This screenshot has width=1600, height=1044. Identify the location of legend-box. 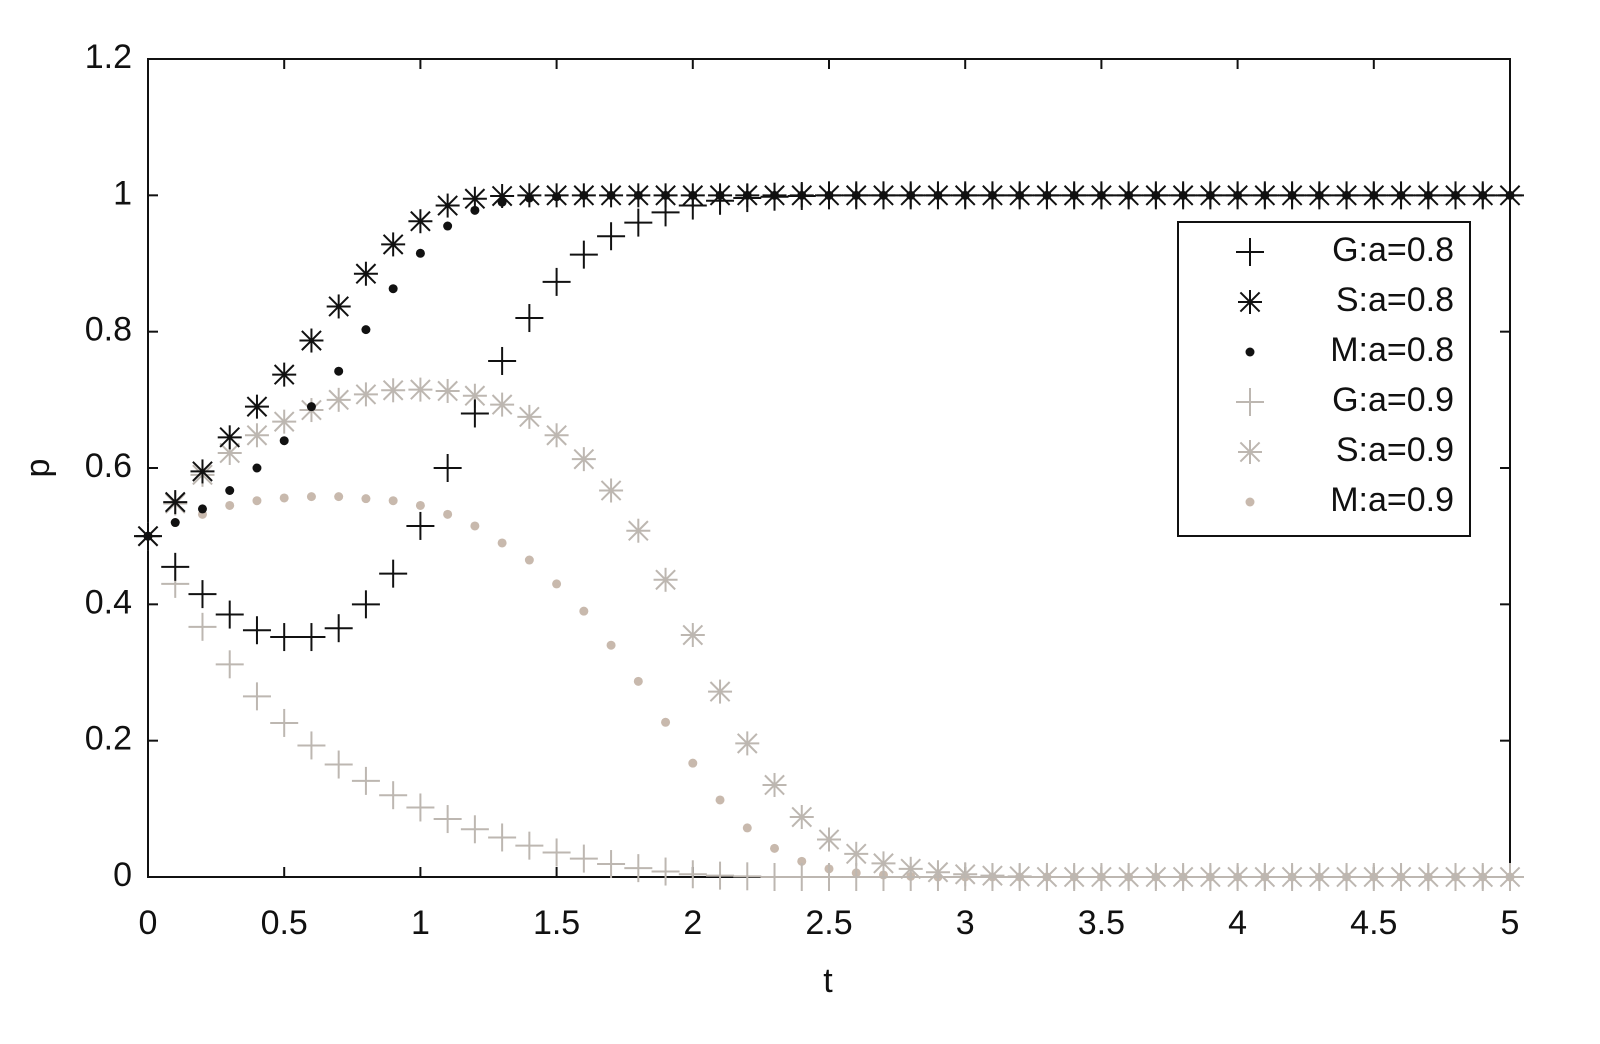
(1324, 379).